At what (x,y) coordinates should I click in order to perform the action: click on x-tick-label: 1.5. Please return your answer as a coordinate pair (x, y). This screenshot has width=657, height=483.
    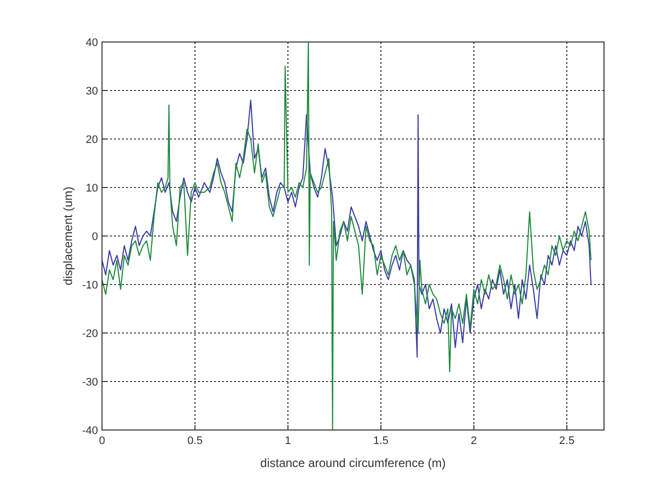
    Looking at the image, I should click on (381, 441).